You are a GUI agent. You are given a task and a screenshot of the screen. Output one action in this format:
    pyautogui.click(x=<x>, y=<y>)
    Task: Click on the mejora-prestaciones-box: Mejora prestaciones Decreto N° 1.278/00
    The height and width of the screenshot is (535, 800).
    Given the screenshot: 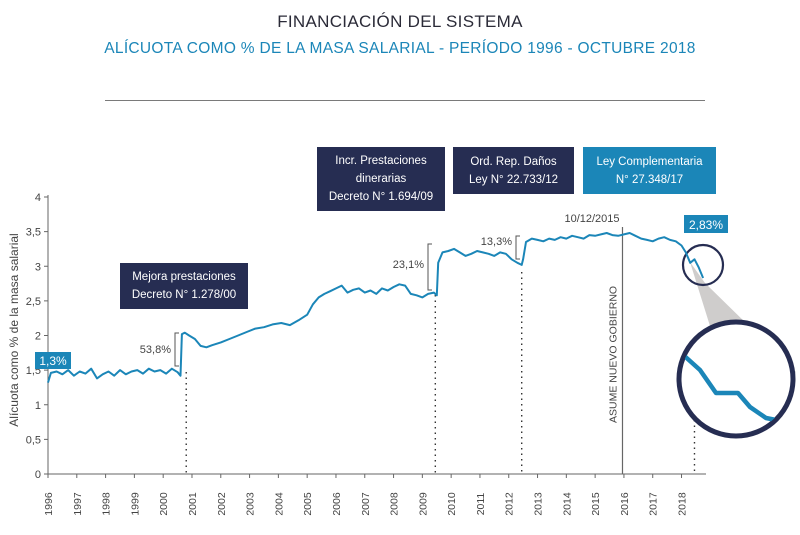 What is the action you would take?
    pyautogui.click(x=184, y=286)
    